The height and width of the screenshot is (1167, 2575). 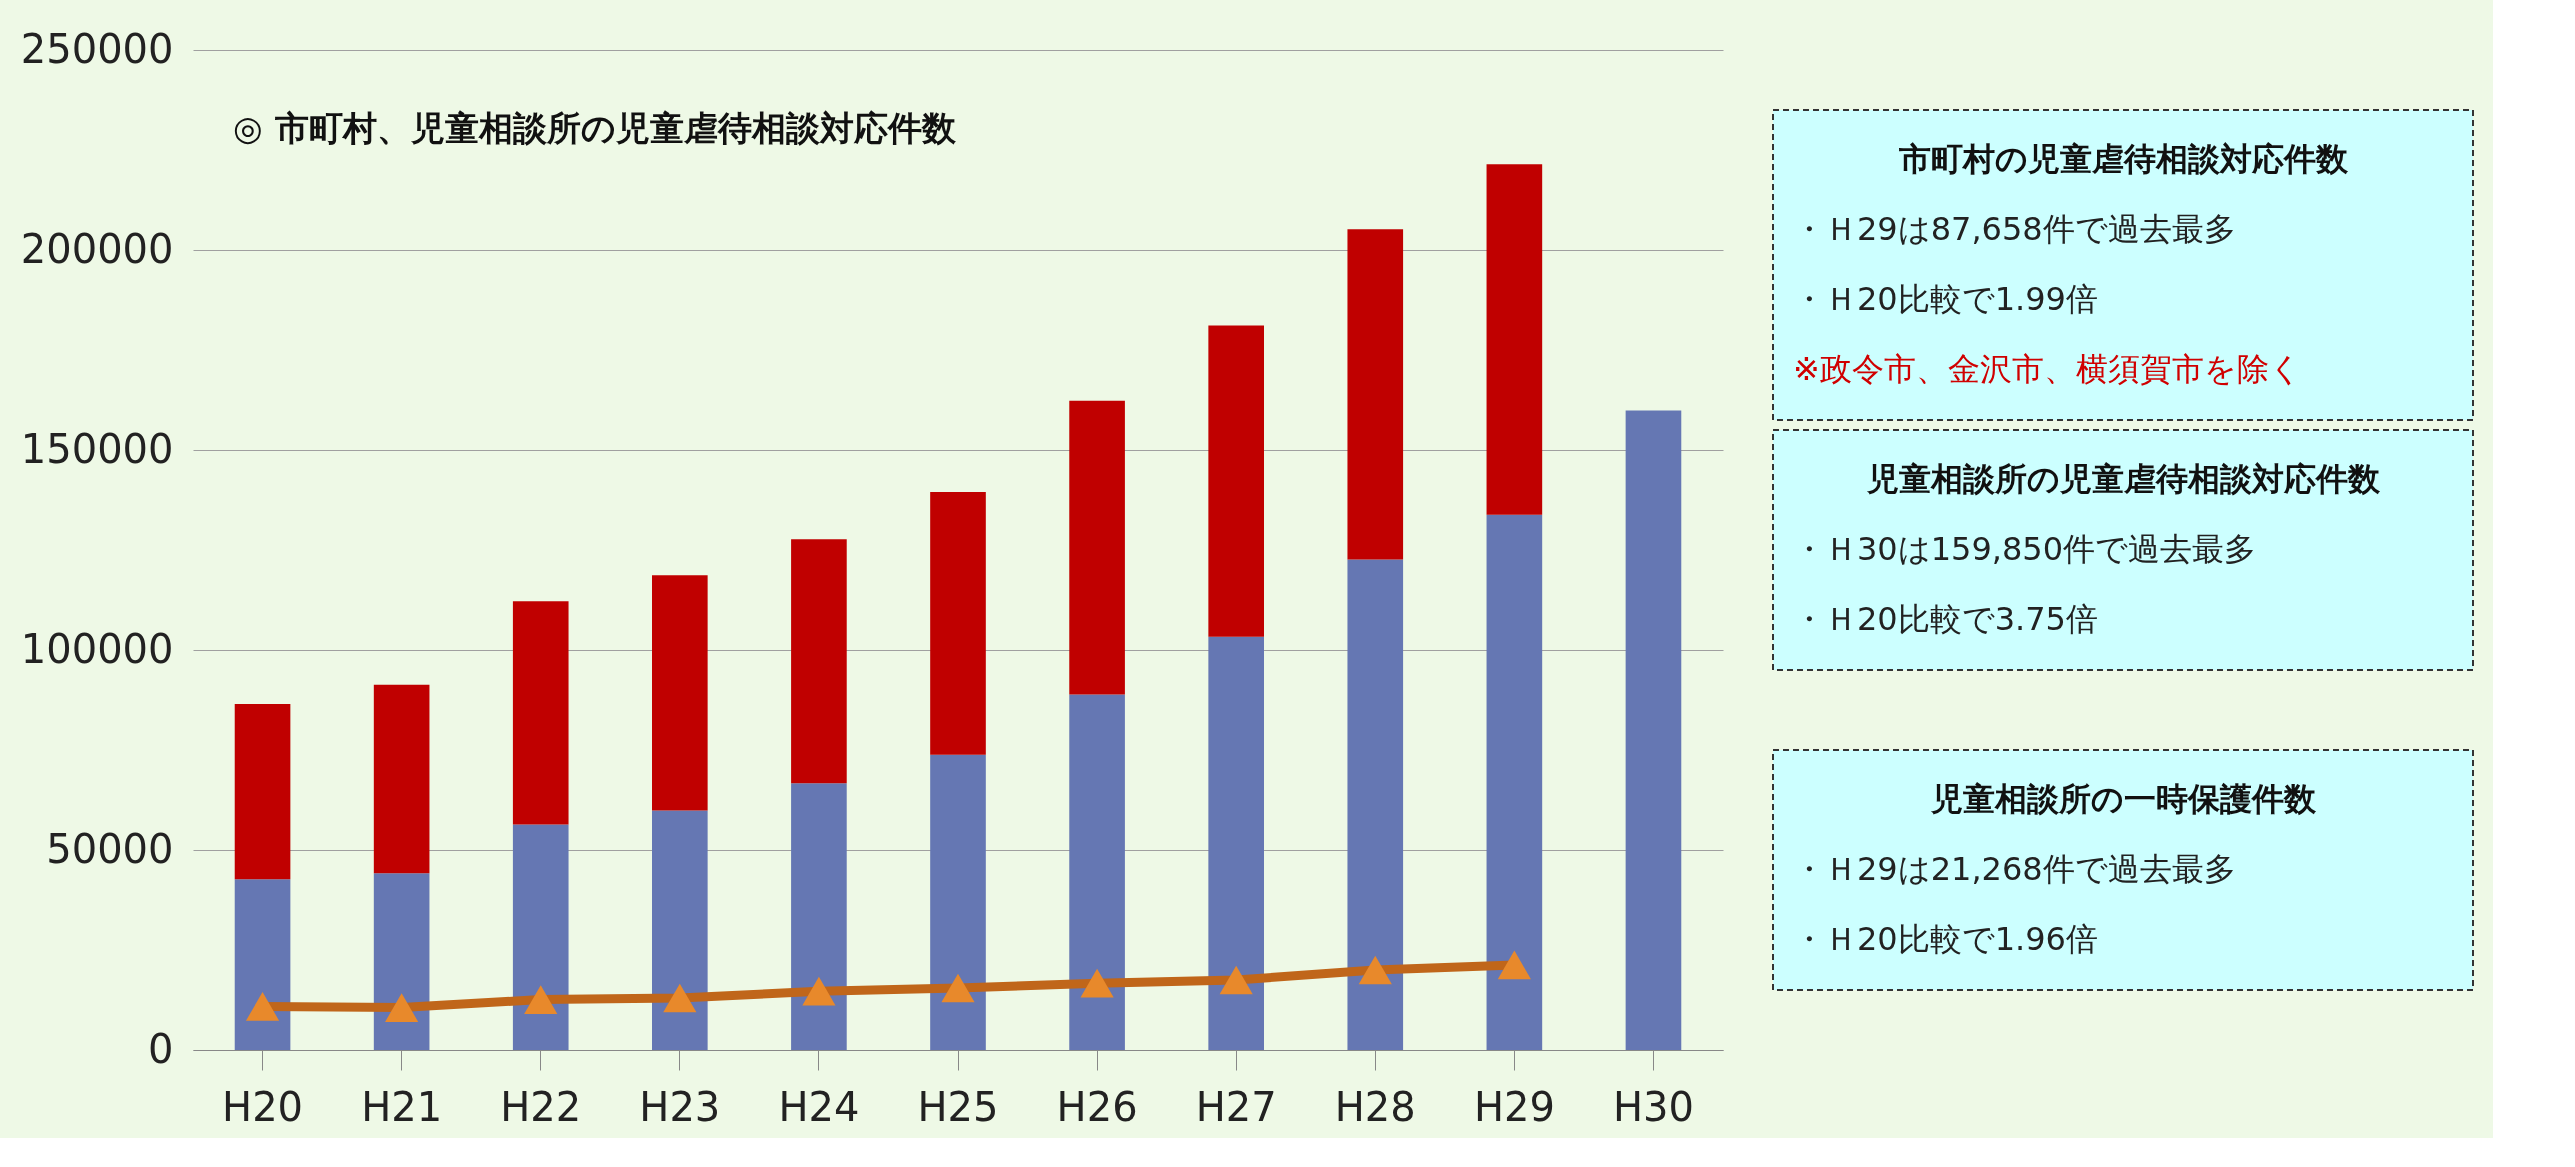 I want to click on x-tick-label: H21, so click(x=402, y=1106).